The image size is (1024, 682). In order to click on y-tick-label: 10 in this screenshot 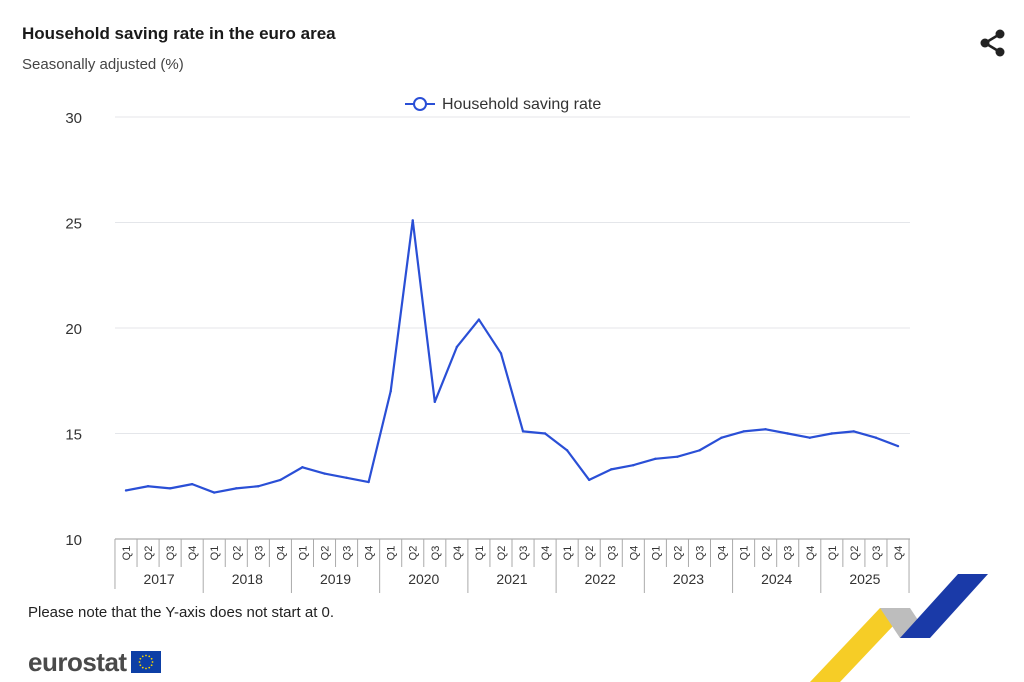, I will do `click(73, 540)`.